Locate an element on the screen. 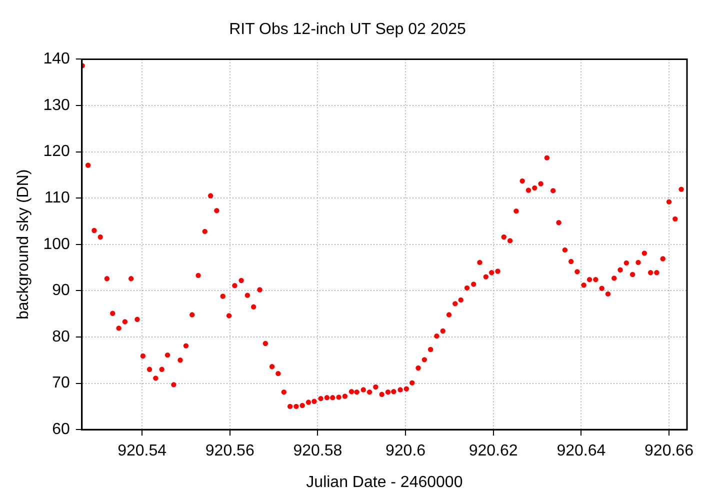  y-tick-label: 120 is located at coordinates (56, 151).